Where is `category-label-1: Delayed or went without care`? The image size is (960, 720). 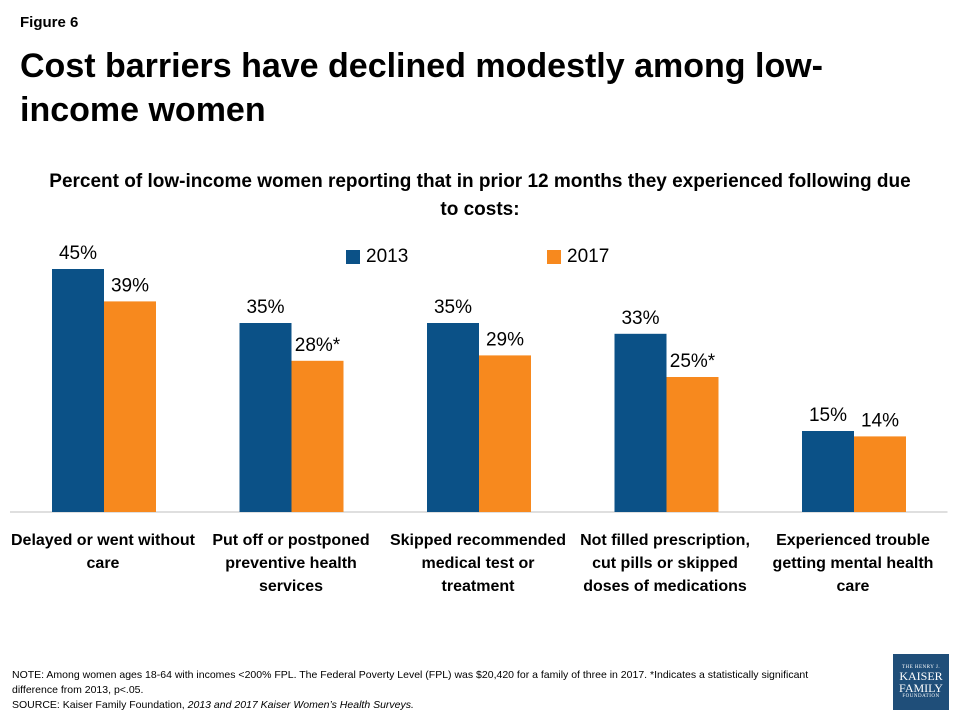
category-label-1: Delayed or went without care is located at coordinates (102, 552).